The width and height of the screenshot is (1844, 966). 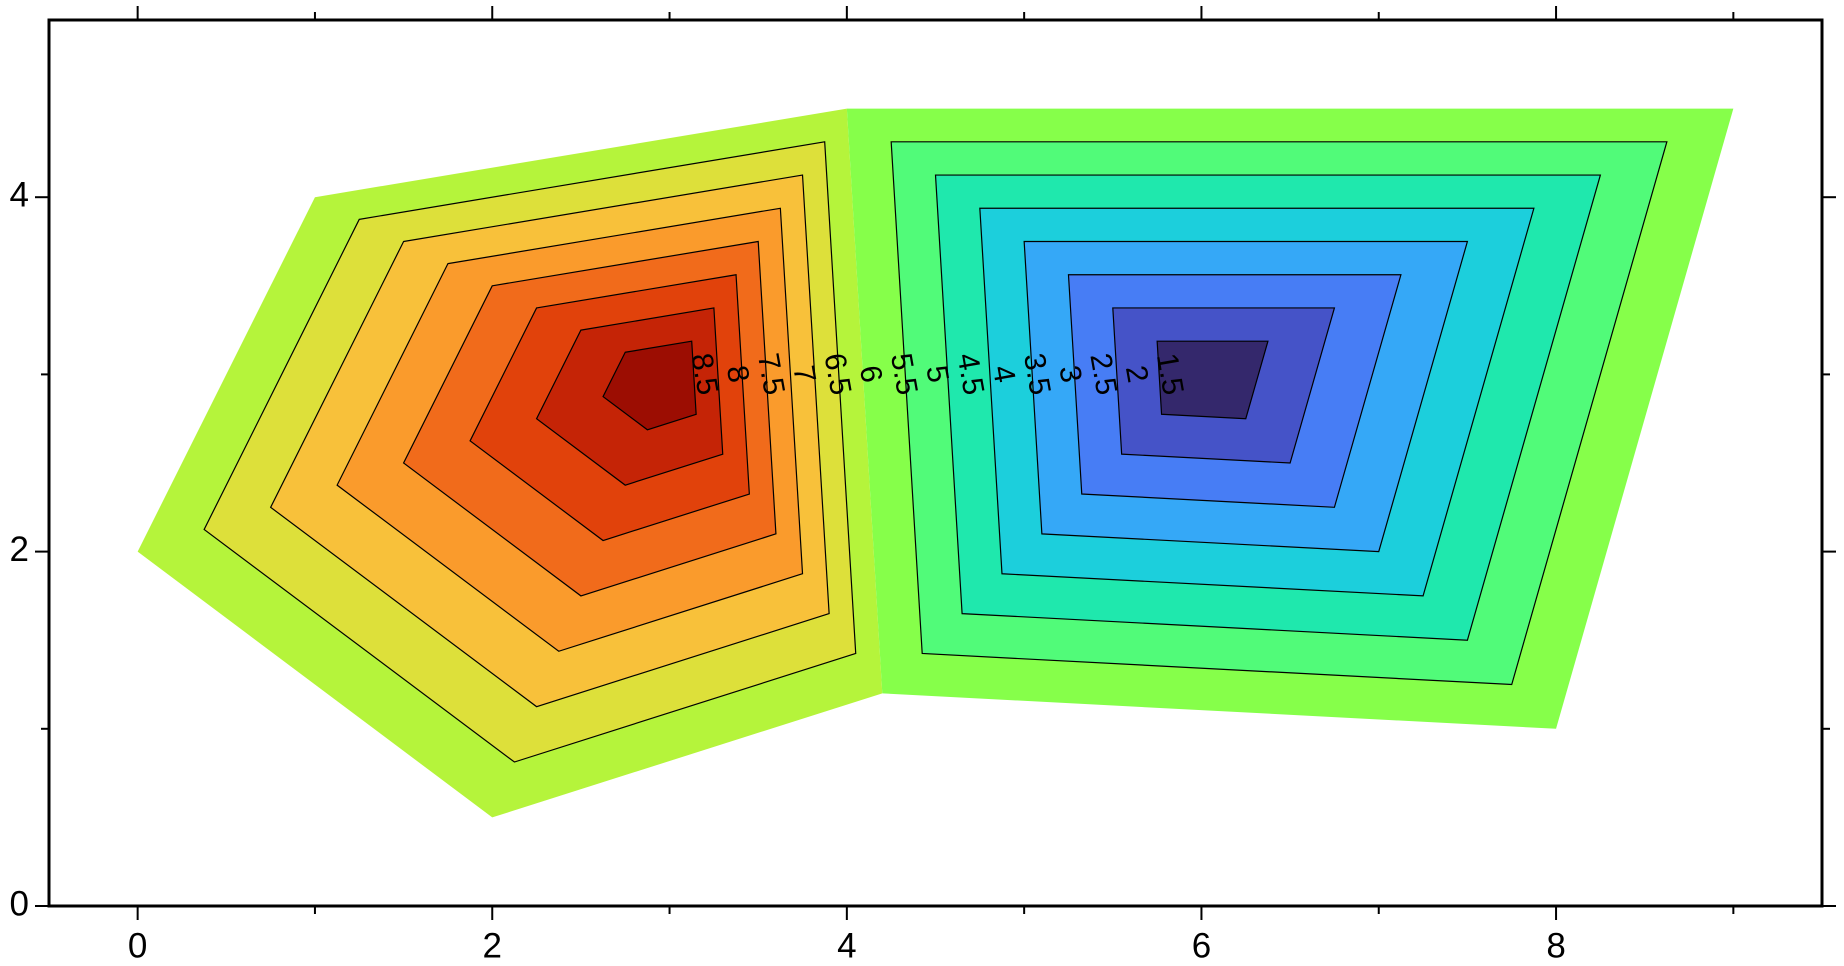 What do you see at coordinates (1069, 374) in the screenshot?
I see `contour-label: 3` at bounding box center [1069, 374].